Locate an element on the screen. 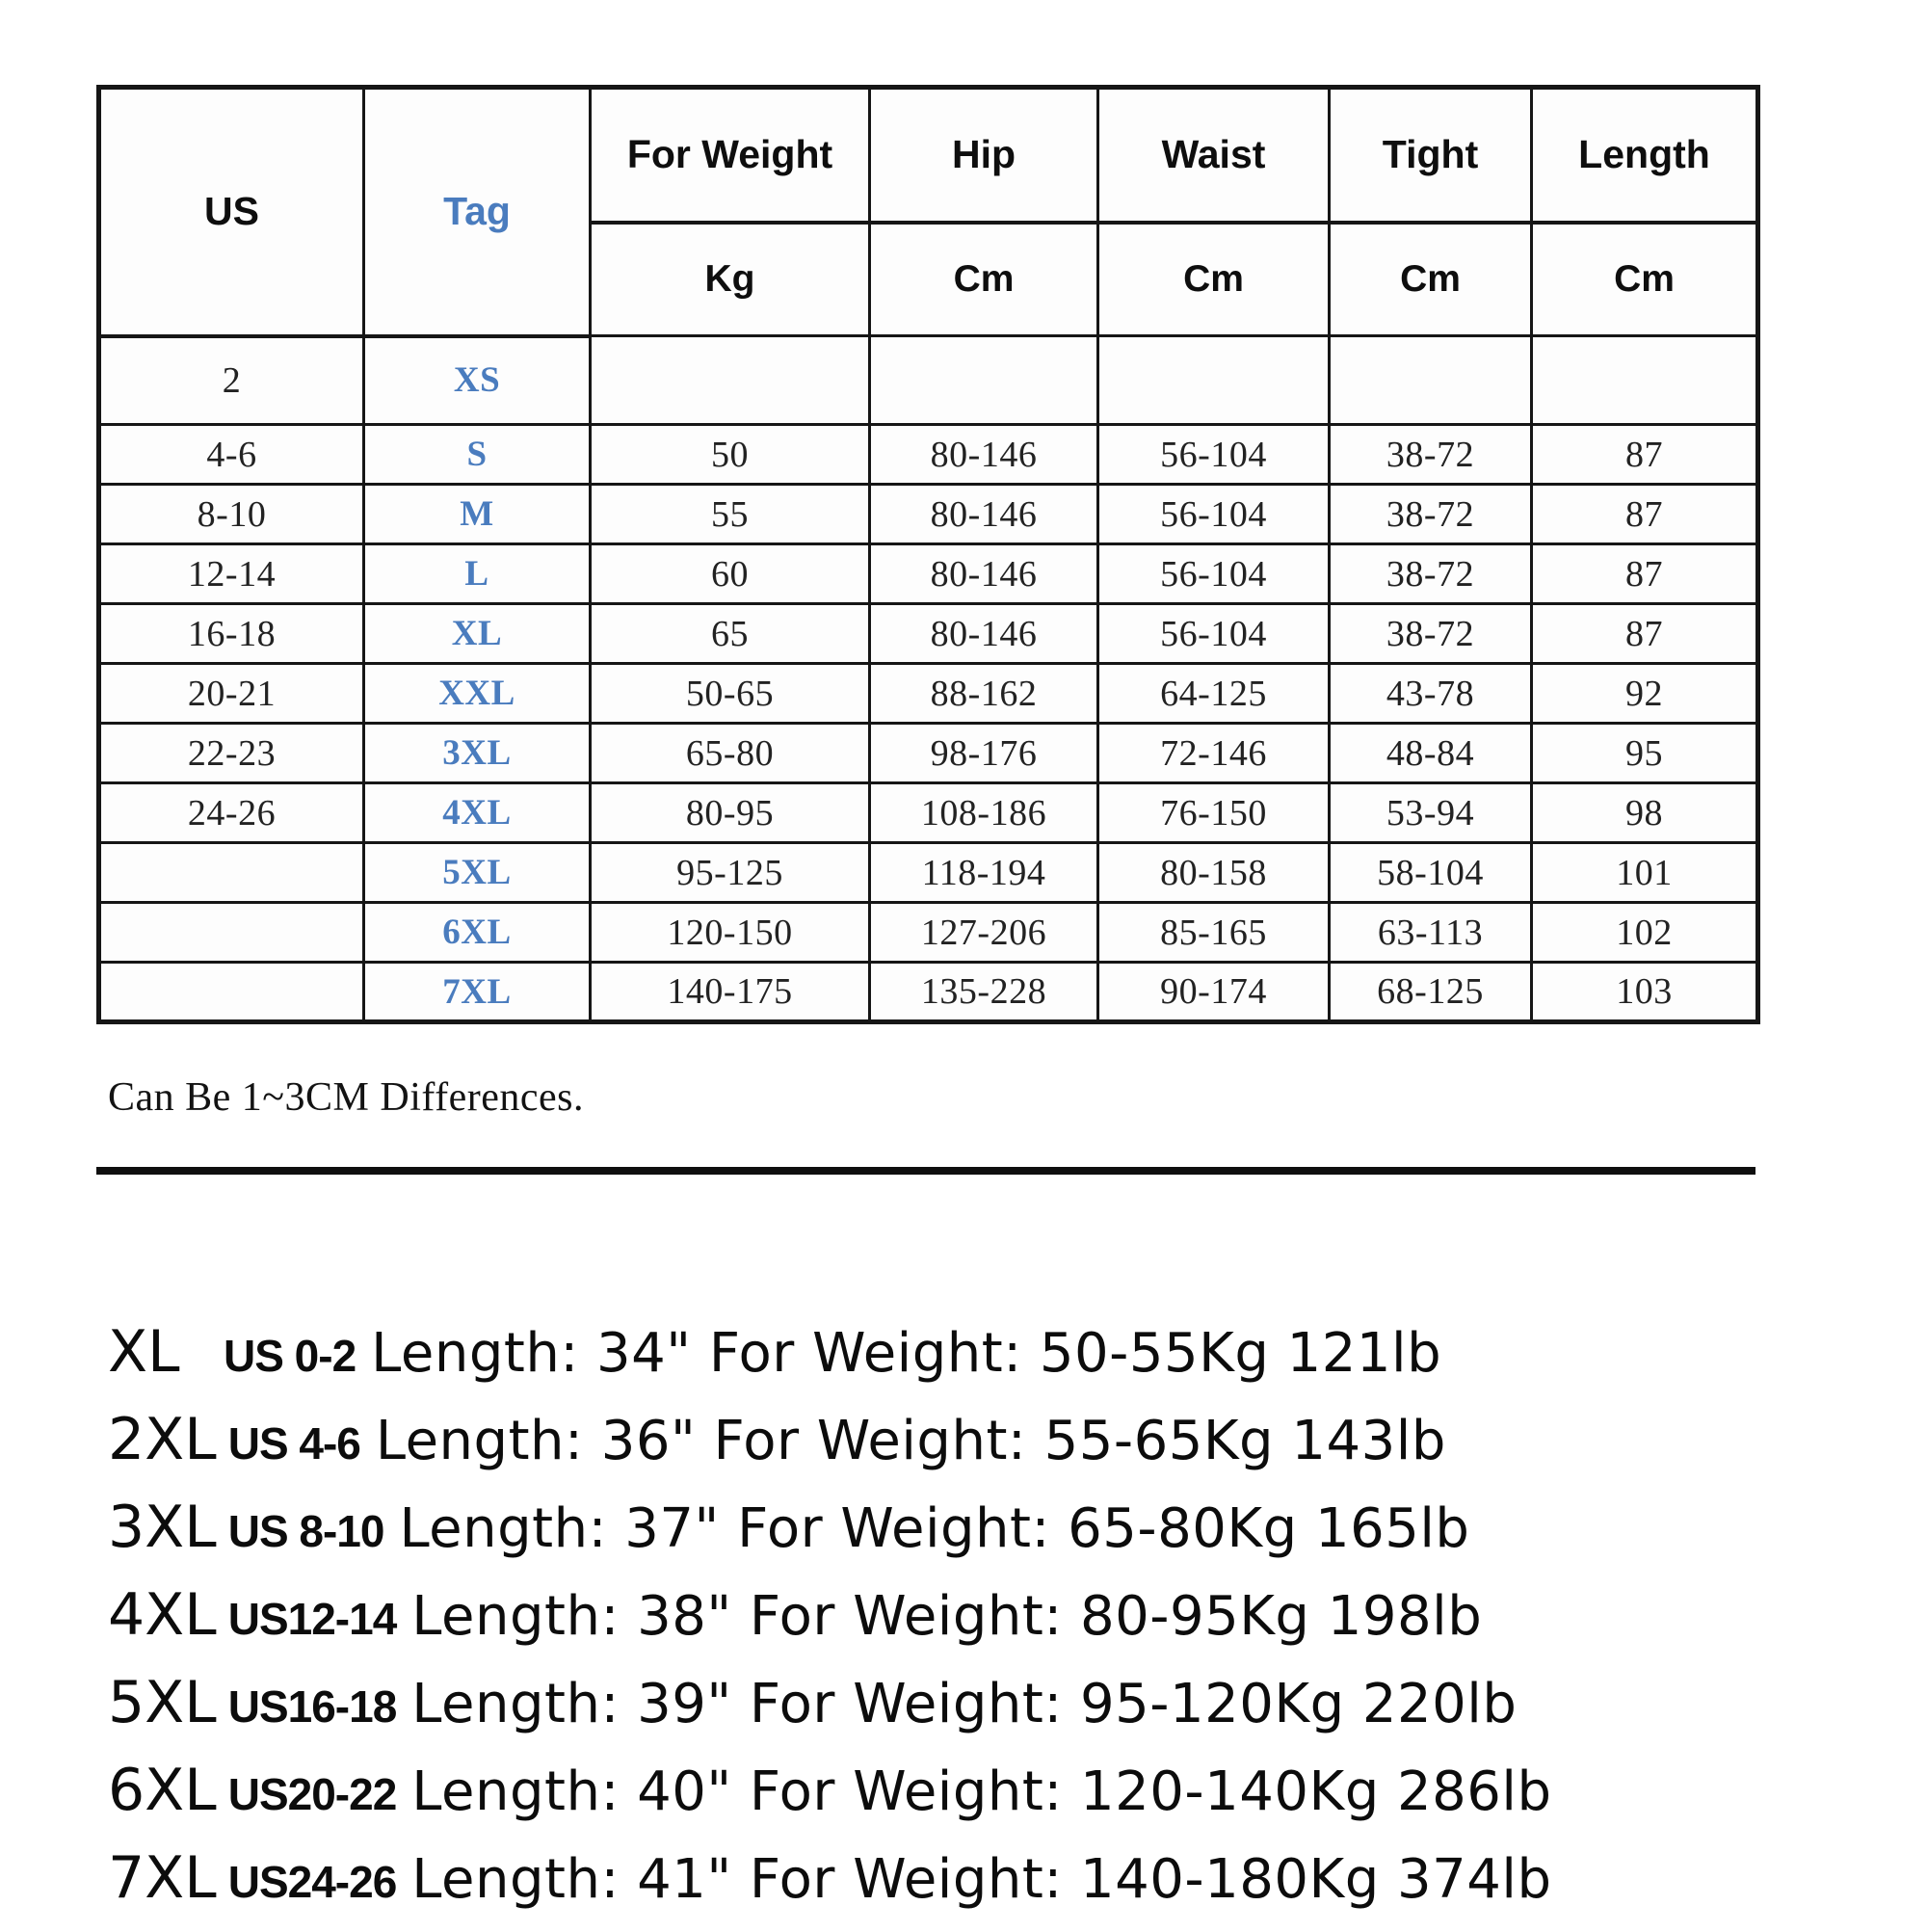 Image resolution: width=1927 pixels, height=1932 pixels. cell-tight is located at coordinates (1431, 380).